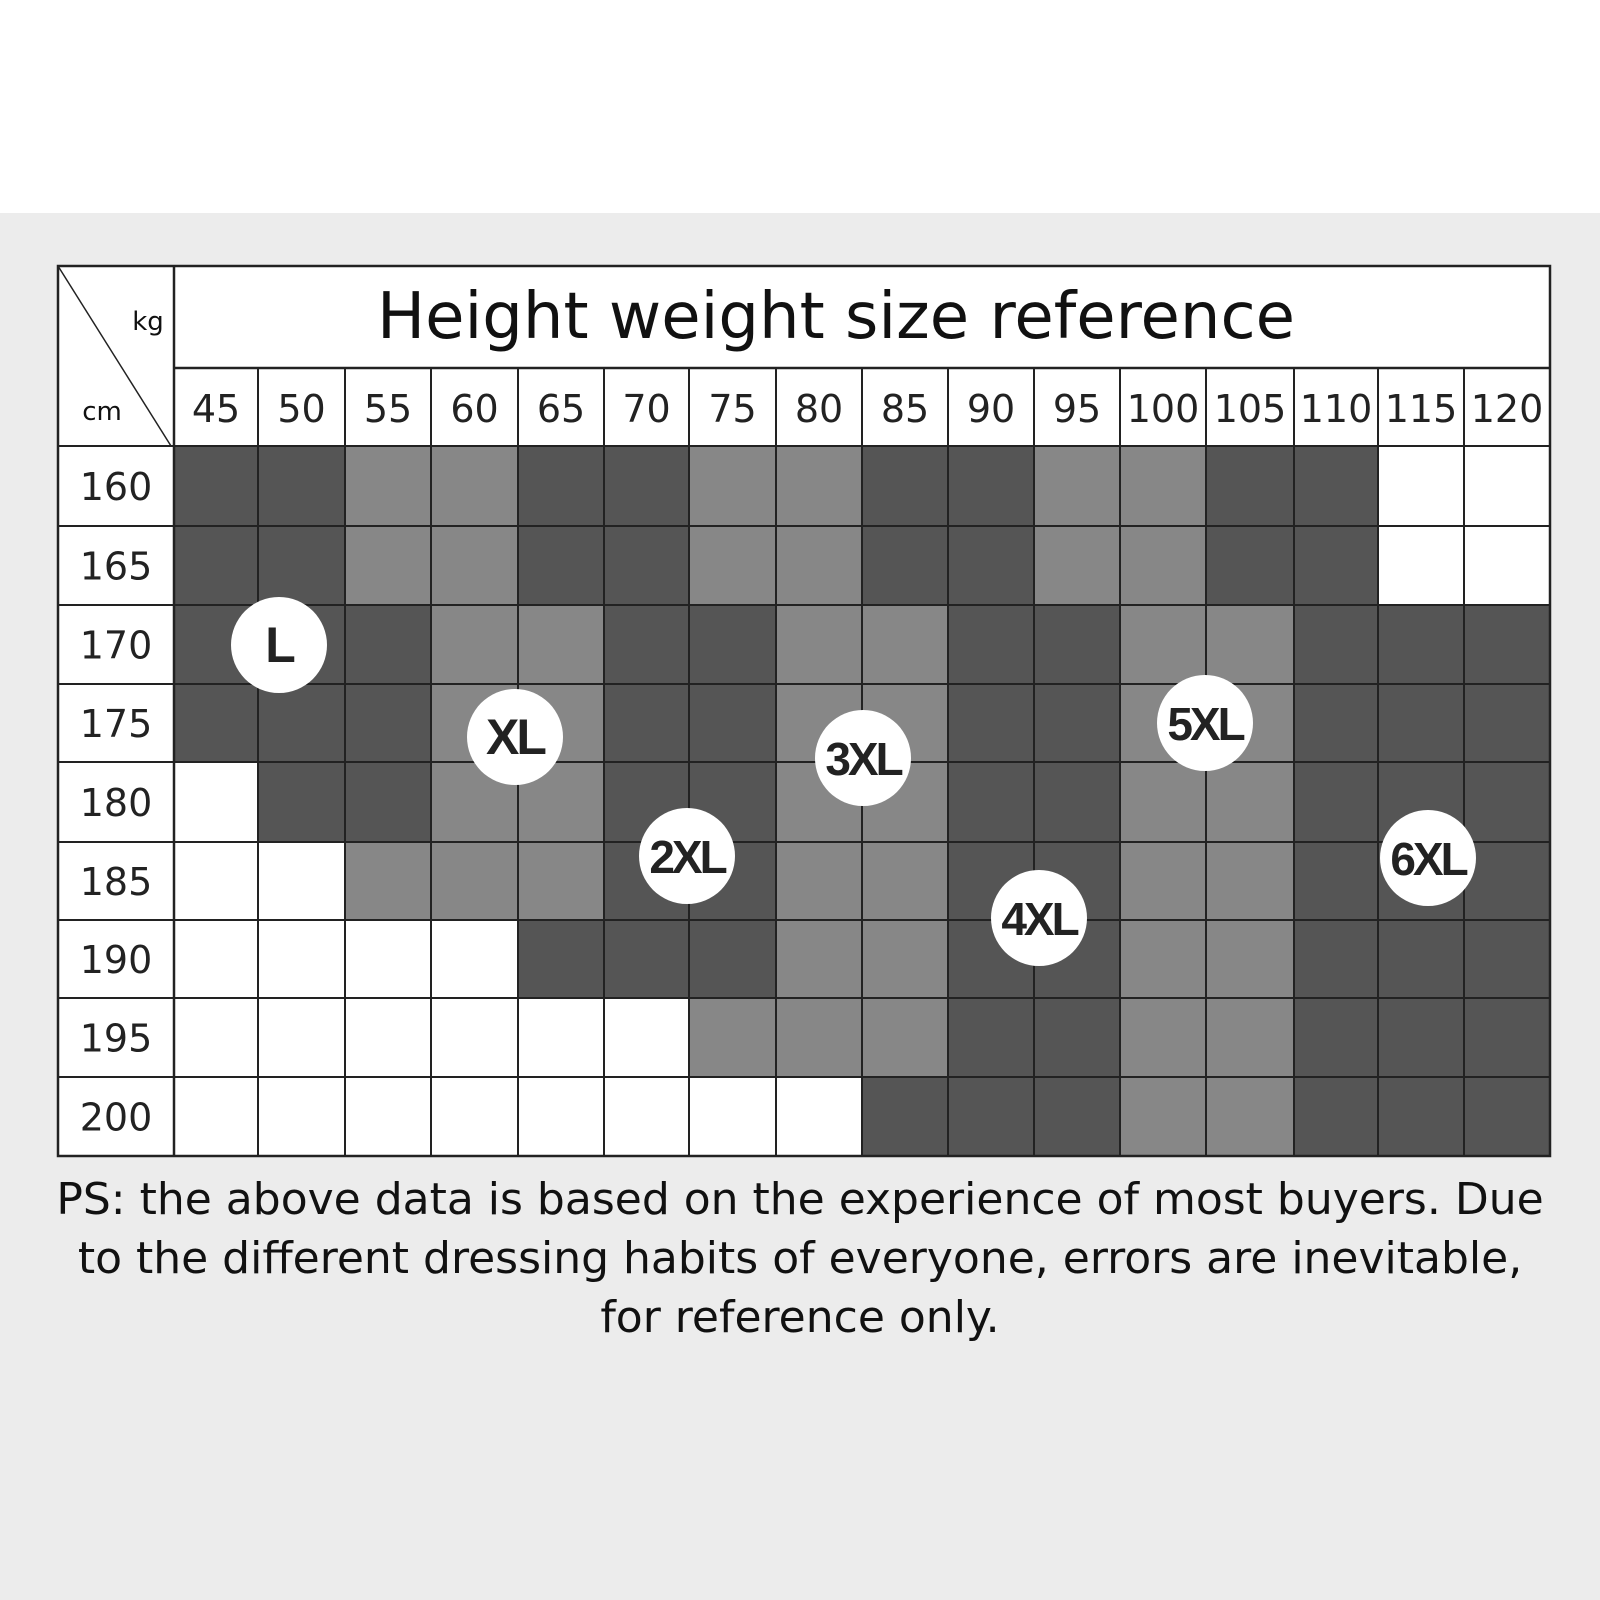 Image resolution: width=1600 pixels, height=1600 pixels. I want to click on size-badge-label: 4XL, so click(1039, 919).